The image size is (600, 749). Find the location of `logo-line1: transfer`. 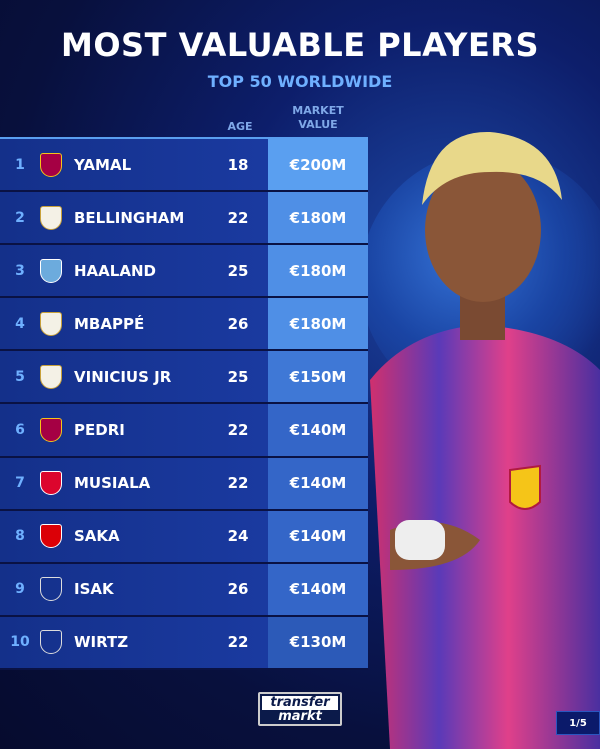

logo-line1: transfer is located at coordinates (300, 703).